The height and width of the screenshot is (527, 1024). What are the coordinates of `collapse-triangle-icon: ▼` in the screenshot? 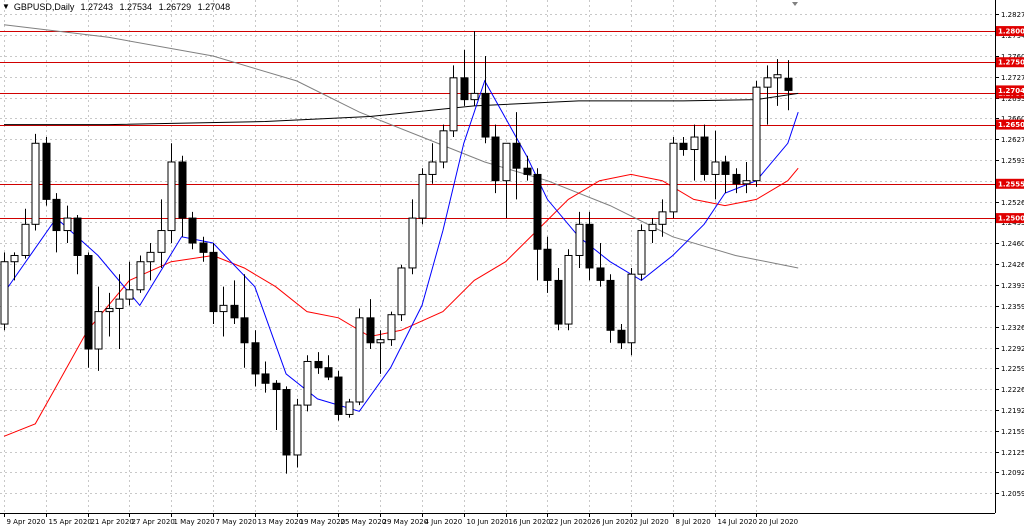 It's located at (6, 6).